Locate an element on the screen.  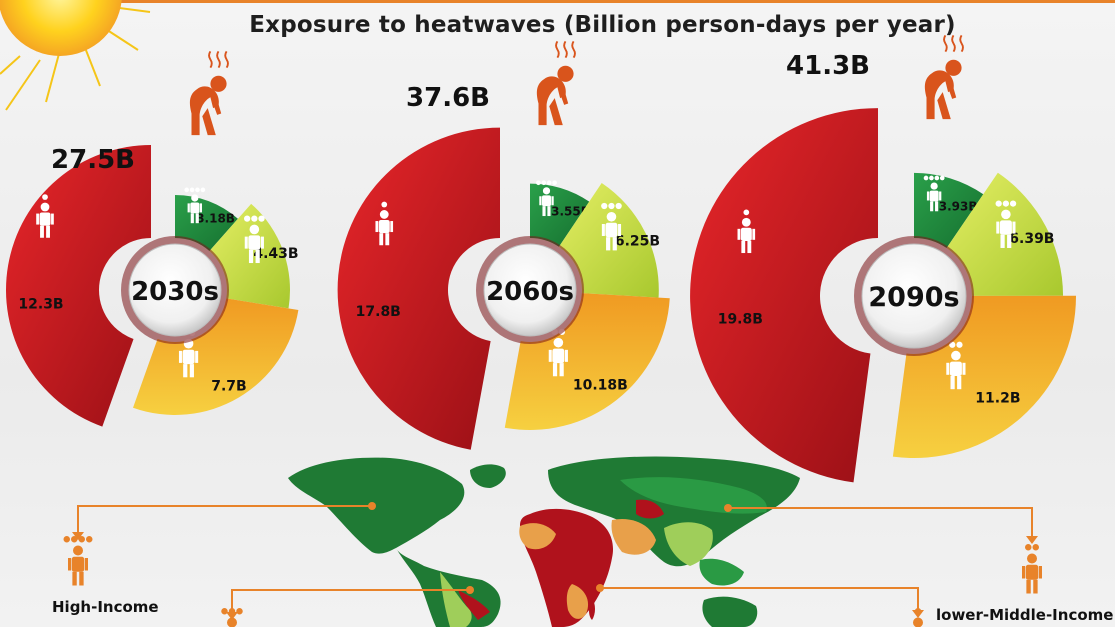
money-bag-person-icon-upper-middle-income-2090s is located at coordinates (1006, 224).